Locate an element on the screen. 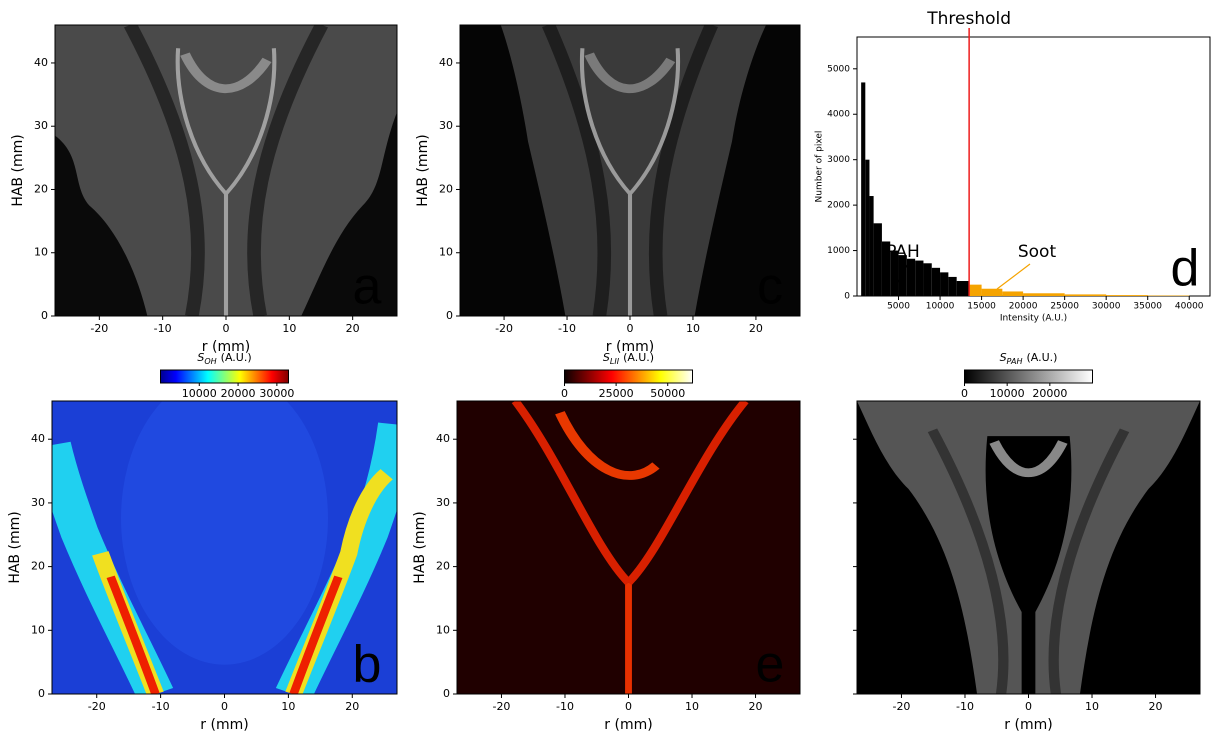 The image size is (1217, 731). colorbar-label: SLII (A.U.) is located at coordinates (628, 358).